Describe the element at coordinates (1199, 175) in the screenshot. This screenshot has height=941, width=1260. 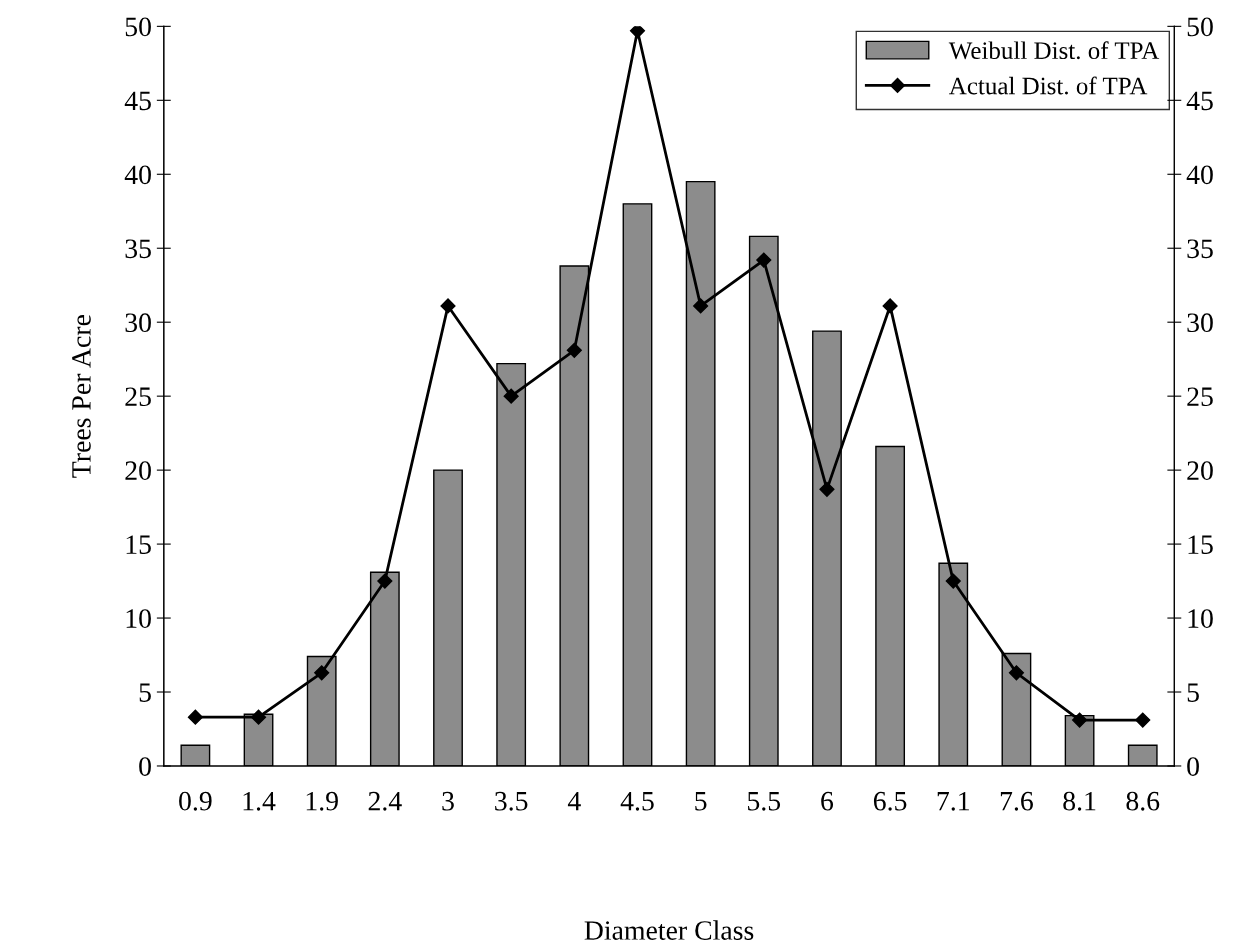
I see `y2-tick-label: 40` at that location.